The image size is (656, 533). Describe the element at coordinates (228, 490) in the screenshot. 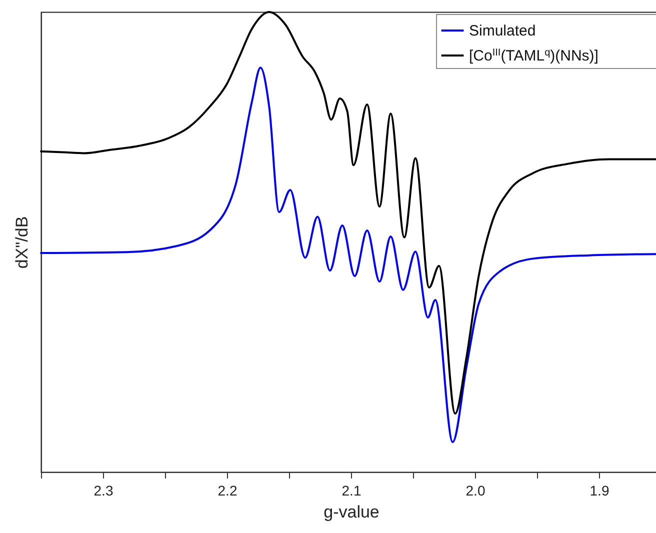

I see `x-tick-label: 2.2` at that location.